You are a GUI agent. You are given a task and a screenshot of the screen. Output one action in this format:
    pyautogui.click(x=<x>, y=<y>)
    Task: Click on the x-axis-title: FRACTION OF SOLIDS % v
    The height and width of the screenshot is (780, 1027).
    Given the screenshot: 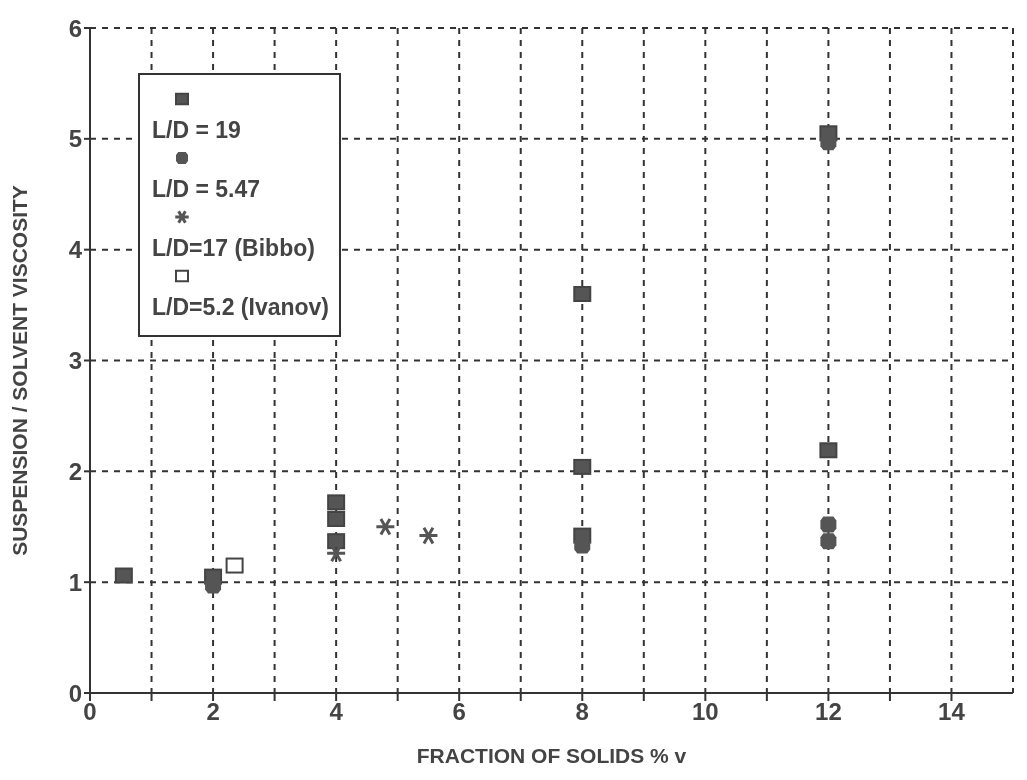 What is the action you would take?
    pyautogui.click(x=551, y=755)
    